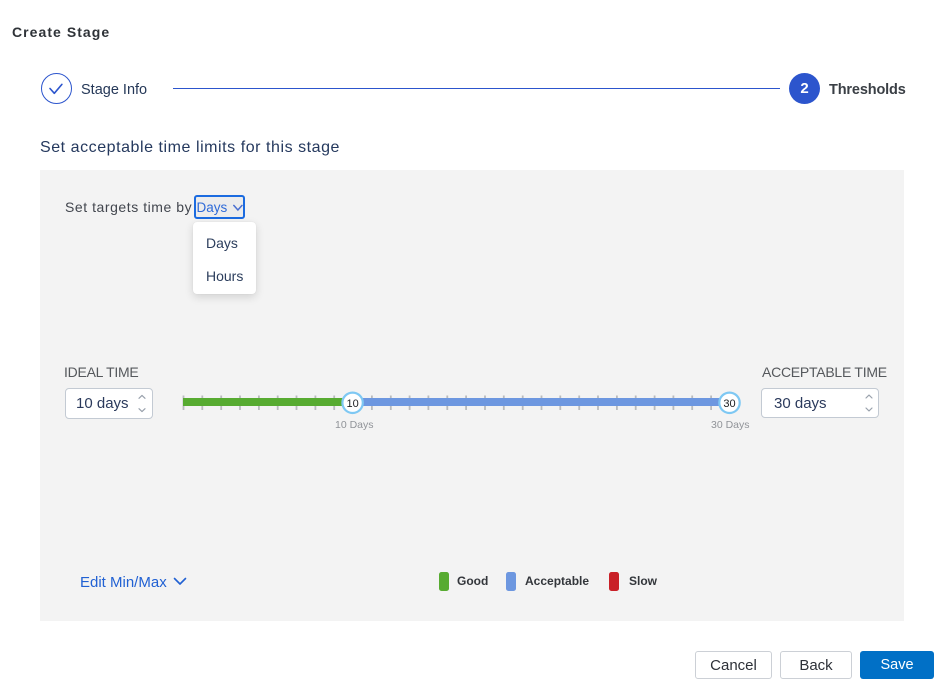 The image size is (946, 696). I want to click on svg-text: 30, so click(729, 404).